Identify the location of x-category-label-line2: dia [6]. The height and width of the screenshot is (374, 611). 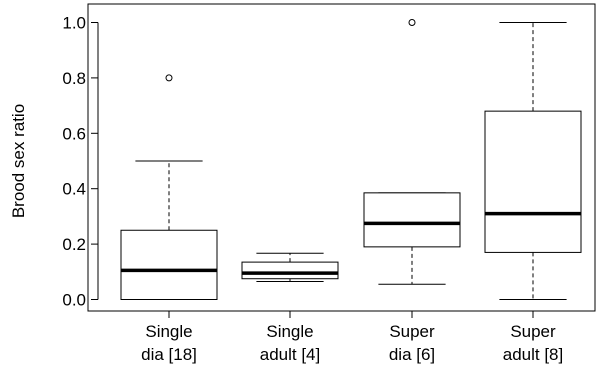
(412, 354).